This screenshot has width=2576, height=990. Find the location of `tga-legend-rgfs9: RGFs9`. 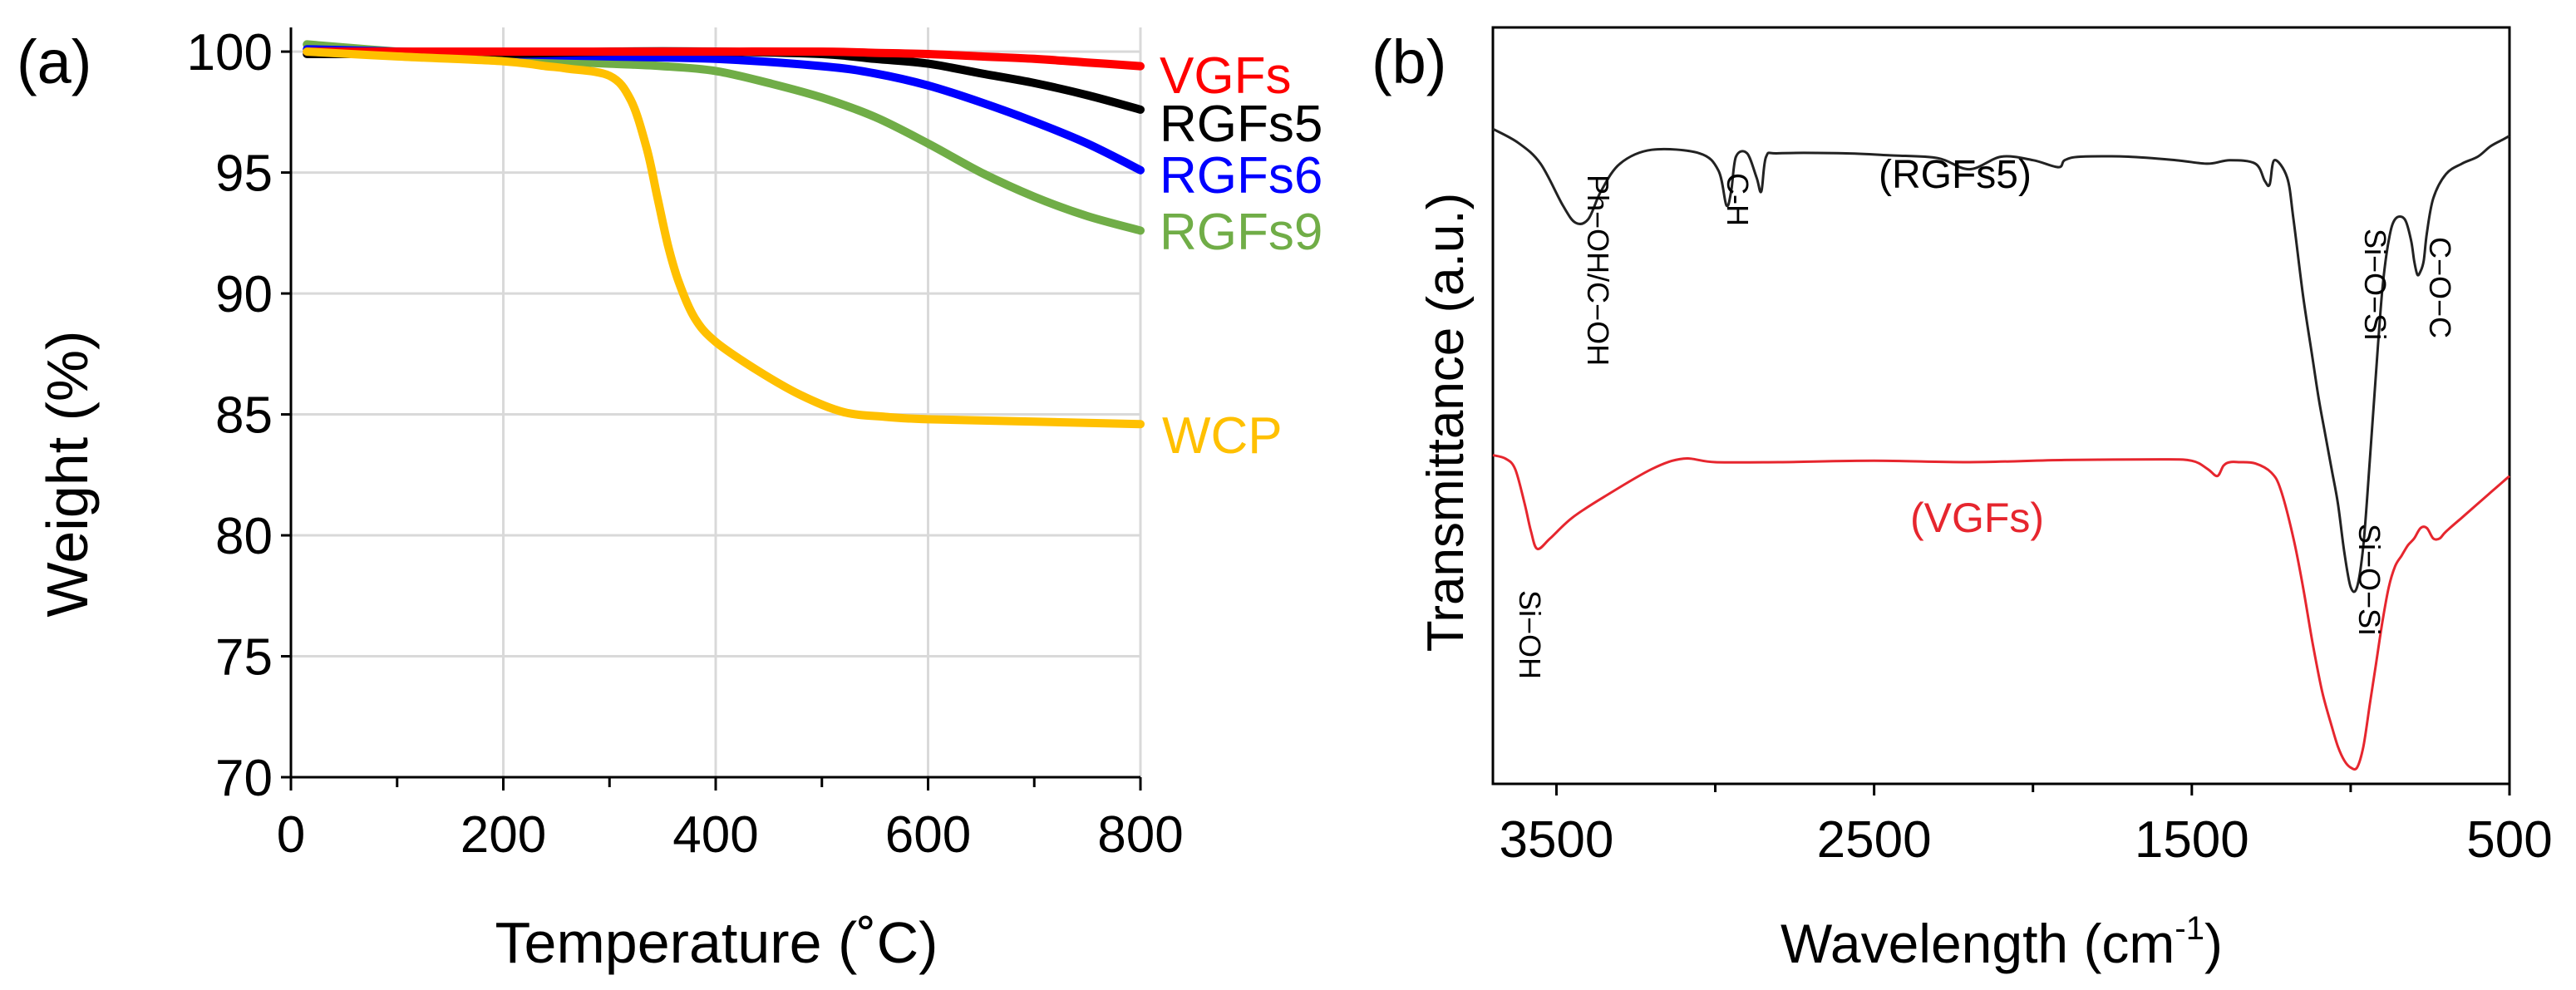

tga-legend-rgfs9: RGFs9 is located at coordinates (1241, 233).